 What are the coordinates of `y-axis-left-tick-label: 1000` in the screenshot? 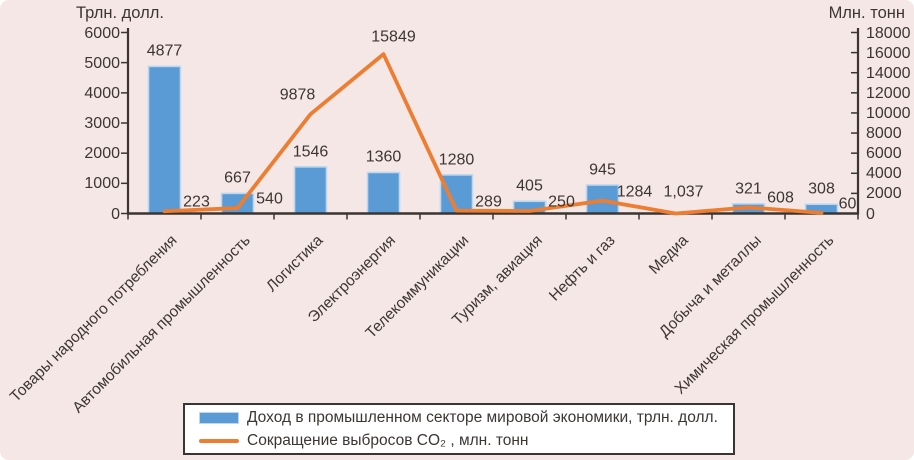 It's located at (102, 184).